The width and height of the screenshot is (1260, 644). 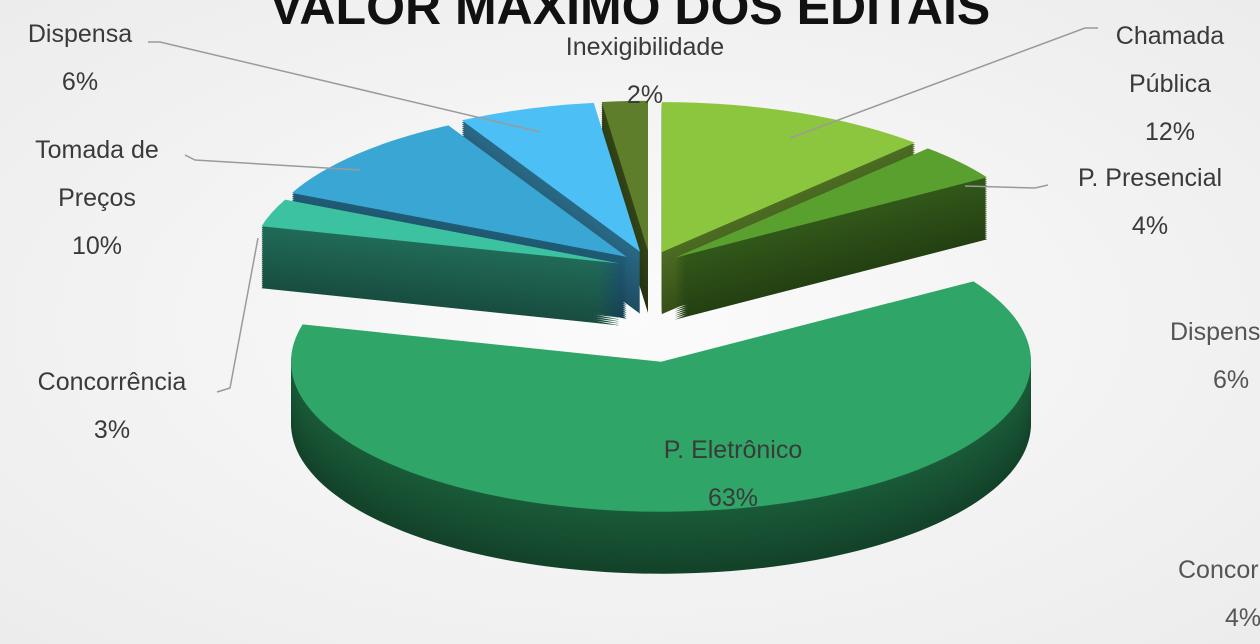 What do you see at coordinates (733, 498) in the screenshot?
I see `slice-value-label: 63%` at bounding box center [733, 498].